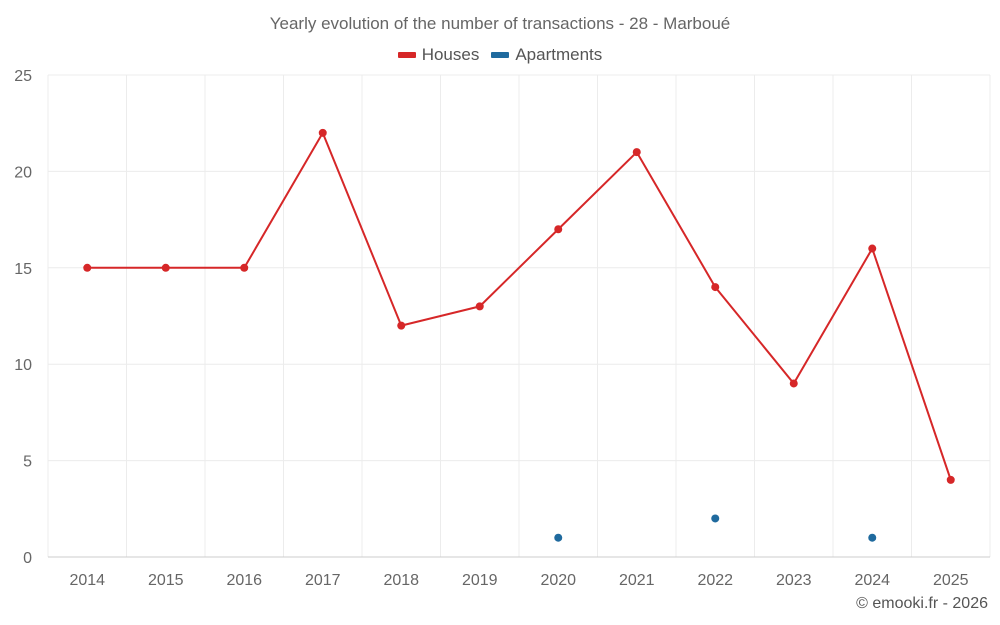  Describe the element at coordinates (715, 580) in the screenshot. I see `x-tick-label: 2022` at that location.